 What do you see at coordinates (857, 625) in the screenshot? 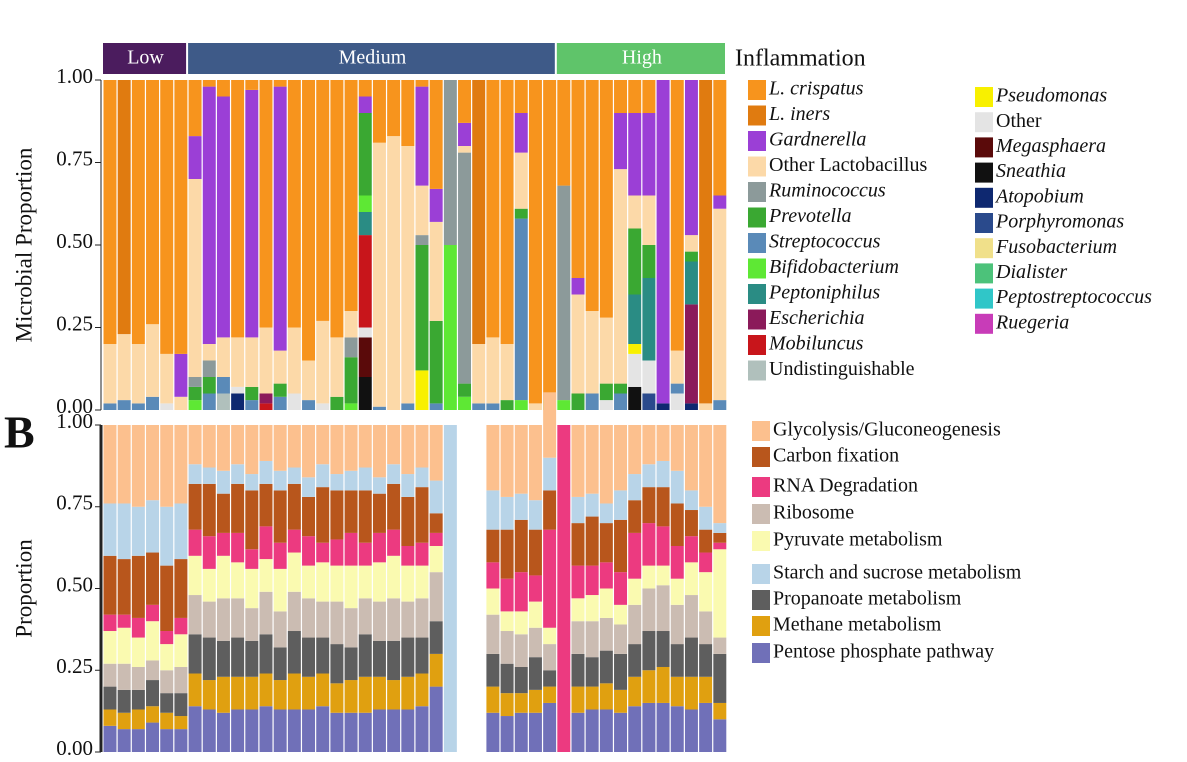
I see `legend-label: Methane metabolism` at bounding box center [857, 625].